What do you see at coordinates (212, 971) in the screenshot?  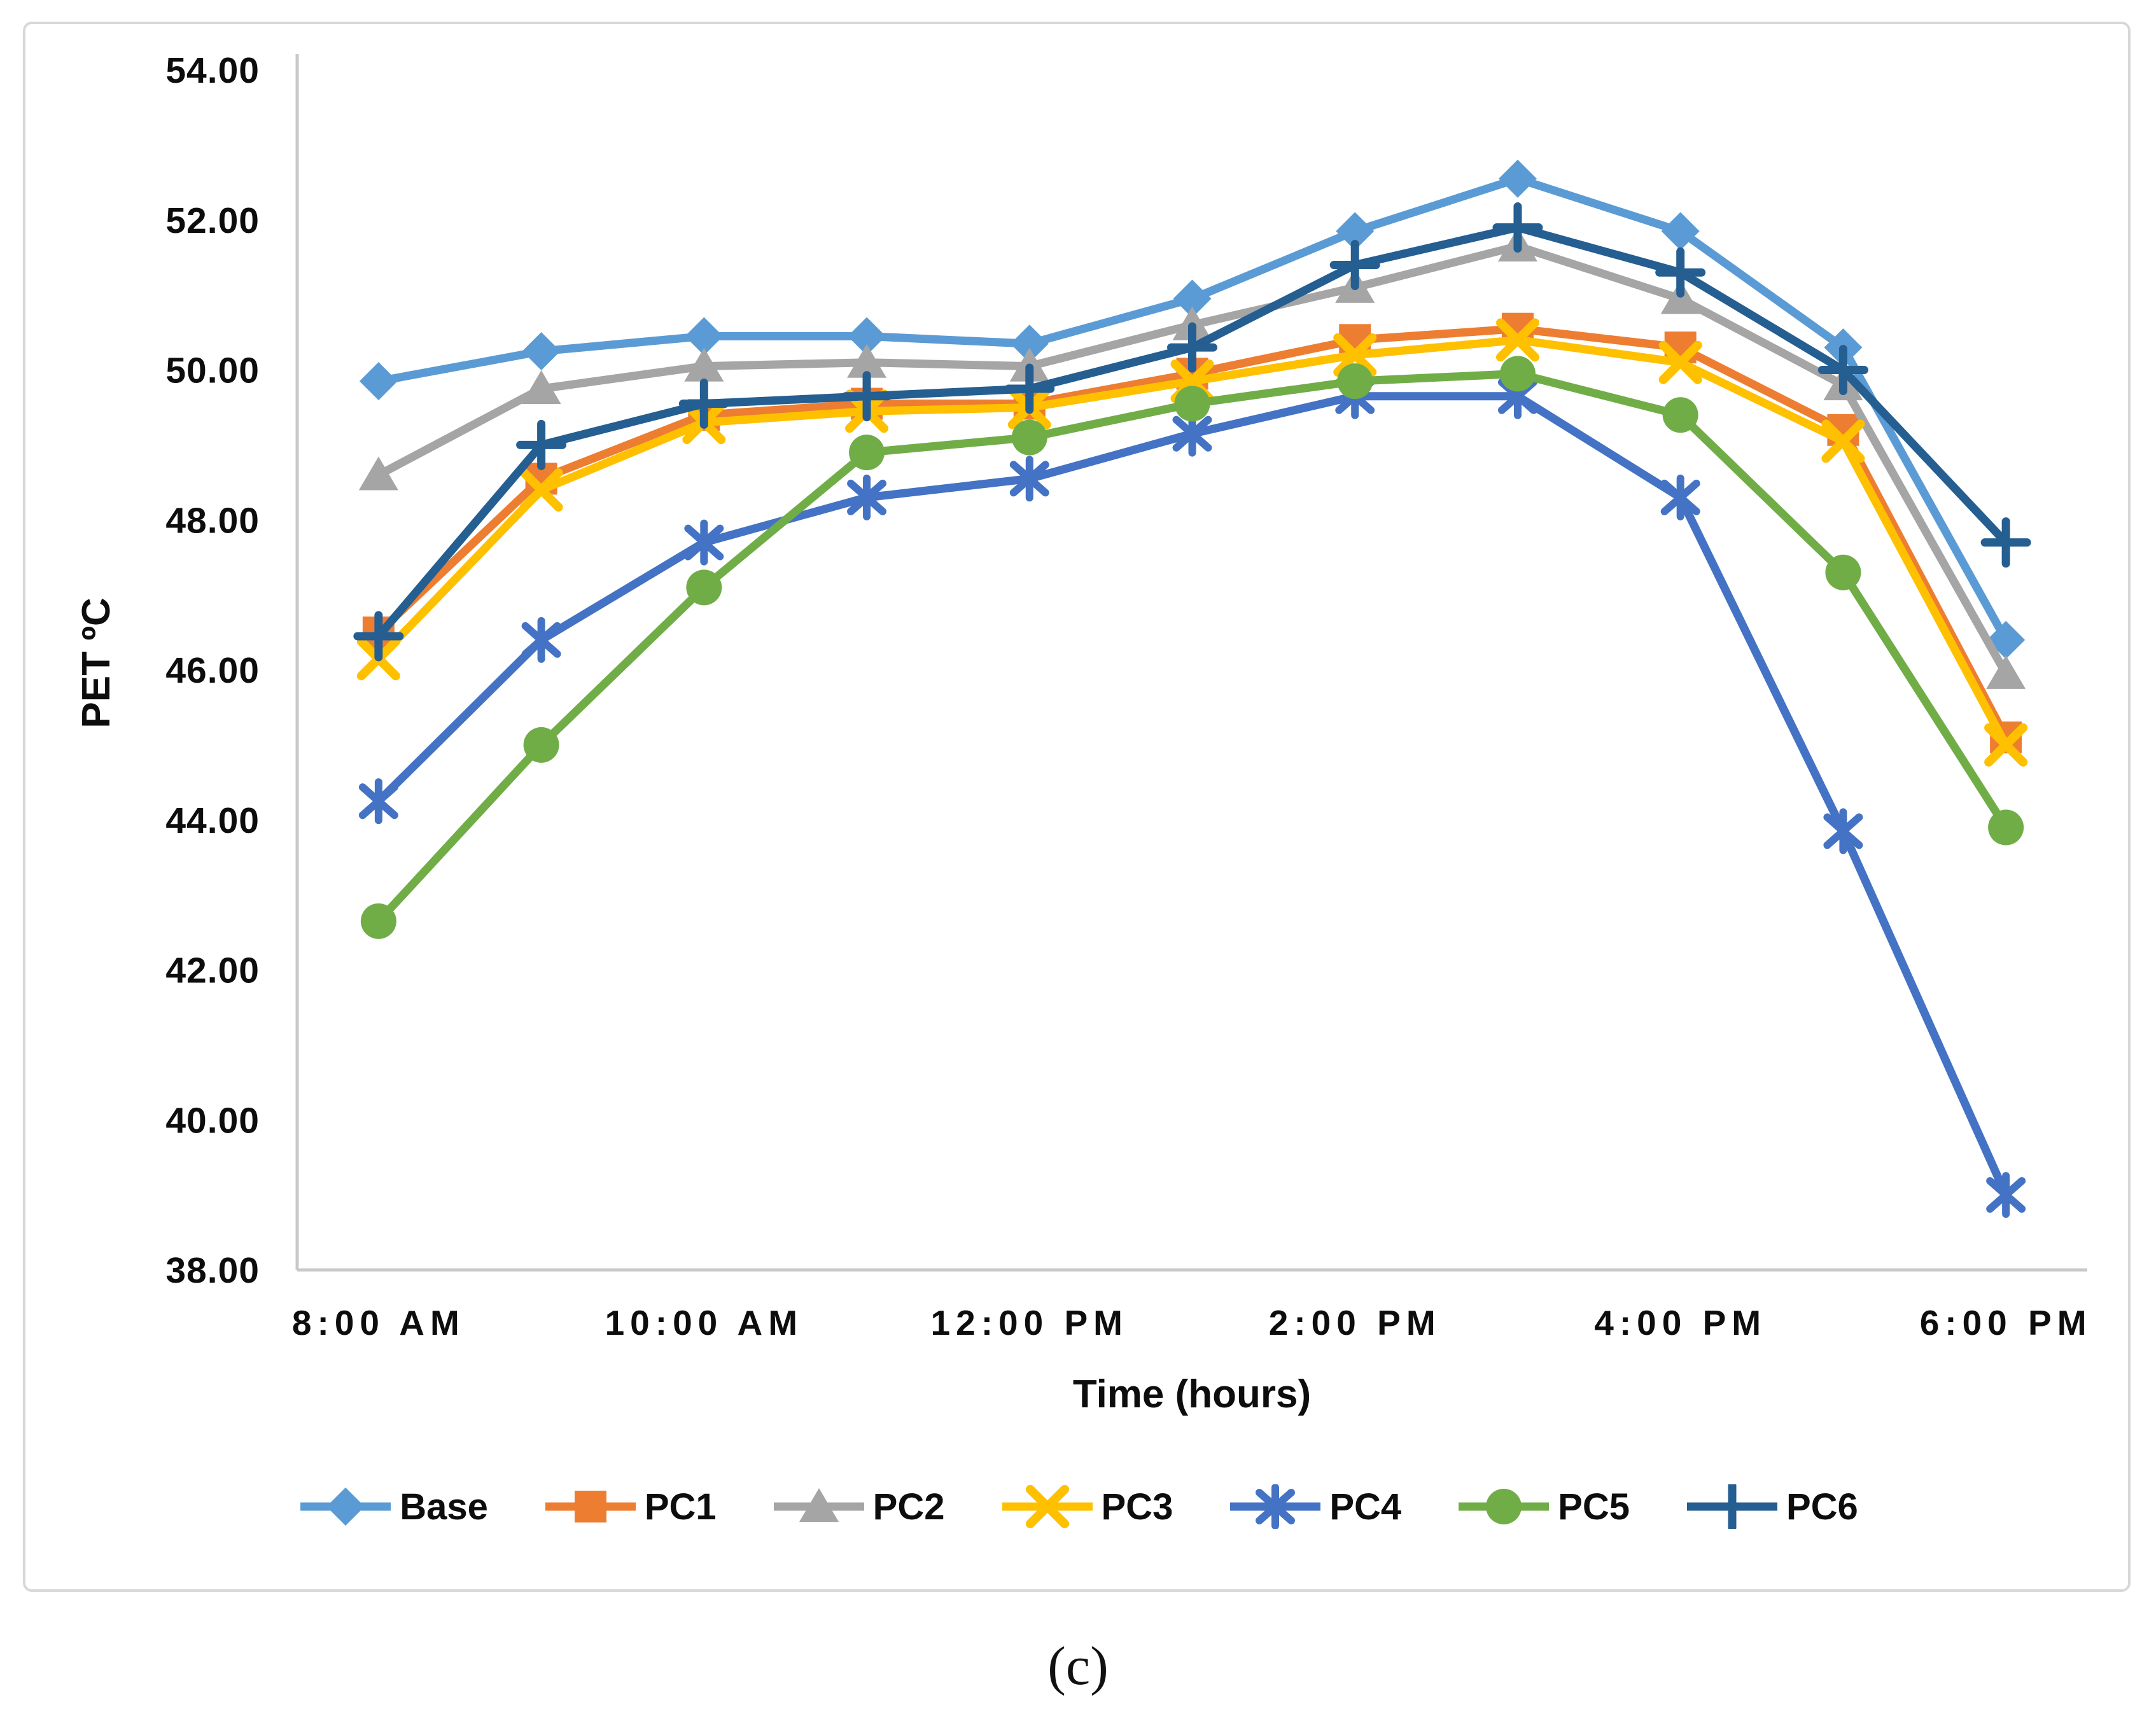 I see `y-tick-label-42.00: 42.00` at bounding box center [212, 971].